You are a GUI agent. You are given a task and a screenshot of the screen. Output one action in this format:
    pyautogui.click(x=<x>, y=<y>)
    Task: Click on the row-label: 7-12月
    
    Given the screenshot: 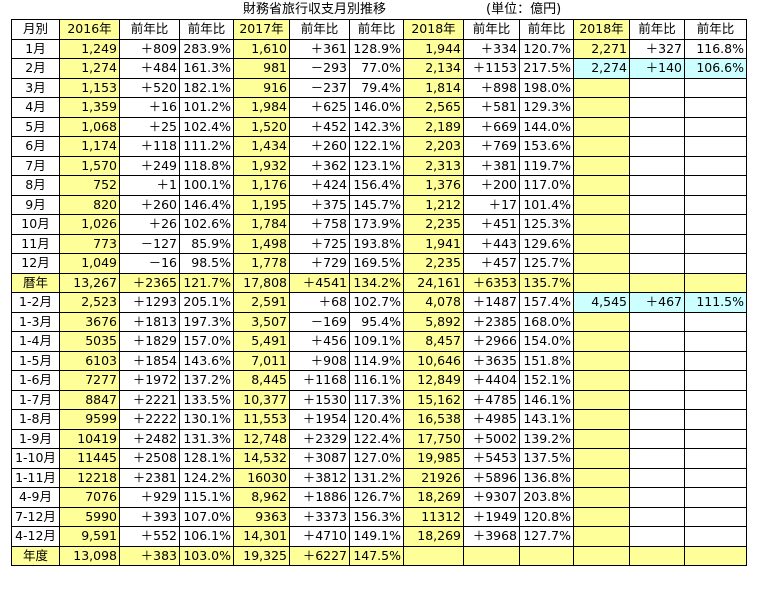 What is the action you would take?
    pyautogui.click(x=35, y=516)
    